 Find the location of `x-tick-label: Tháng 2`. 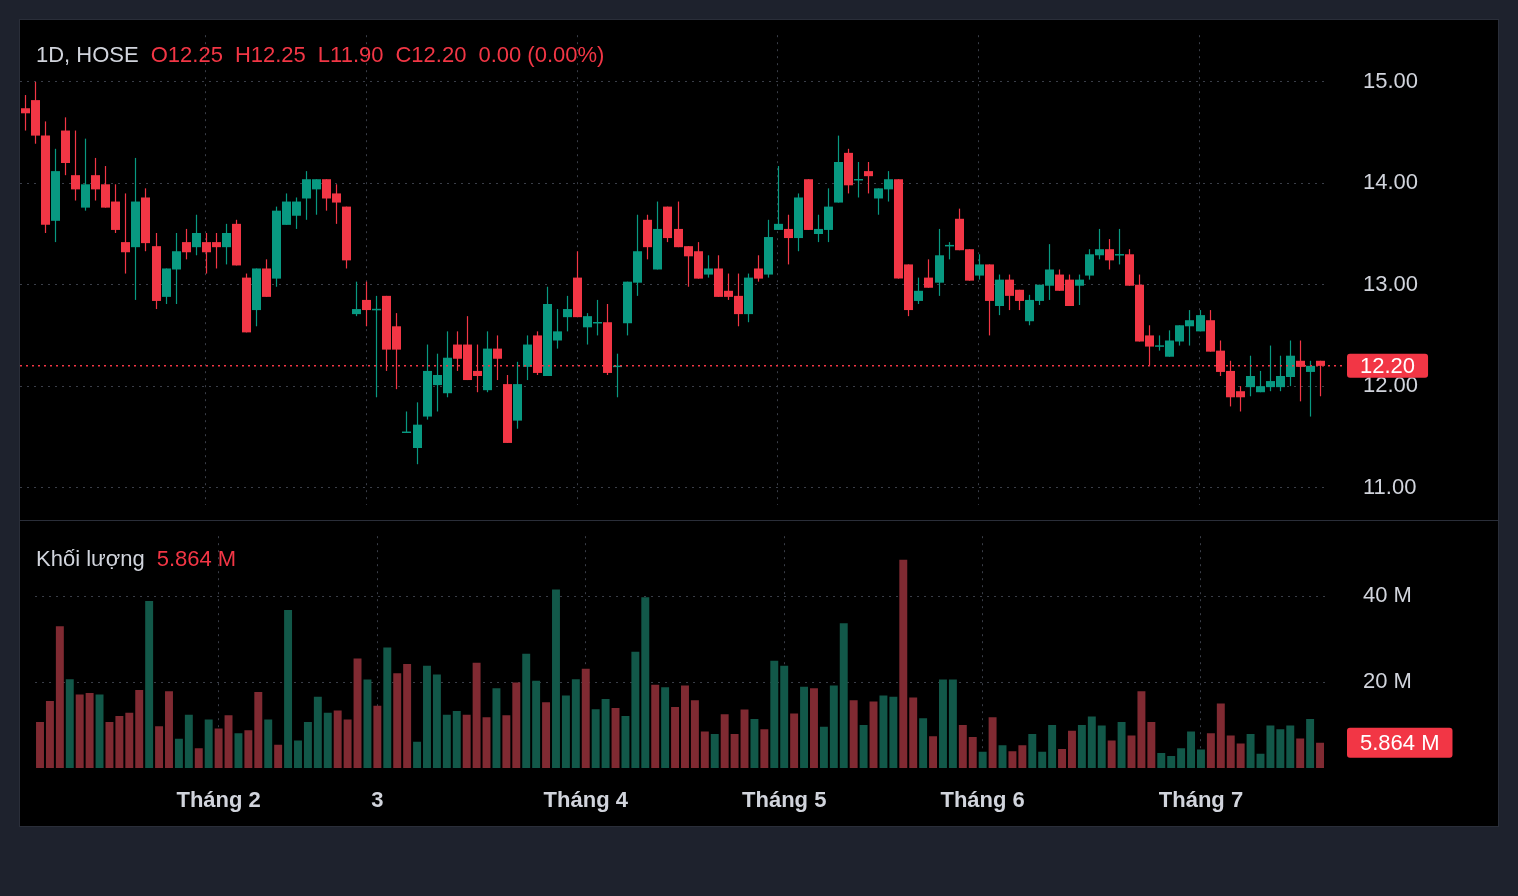

x-tick-label: Tháng 2 is located at coordinates (218, 800).